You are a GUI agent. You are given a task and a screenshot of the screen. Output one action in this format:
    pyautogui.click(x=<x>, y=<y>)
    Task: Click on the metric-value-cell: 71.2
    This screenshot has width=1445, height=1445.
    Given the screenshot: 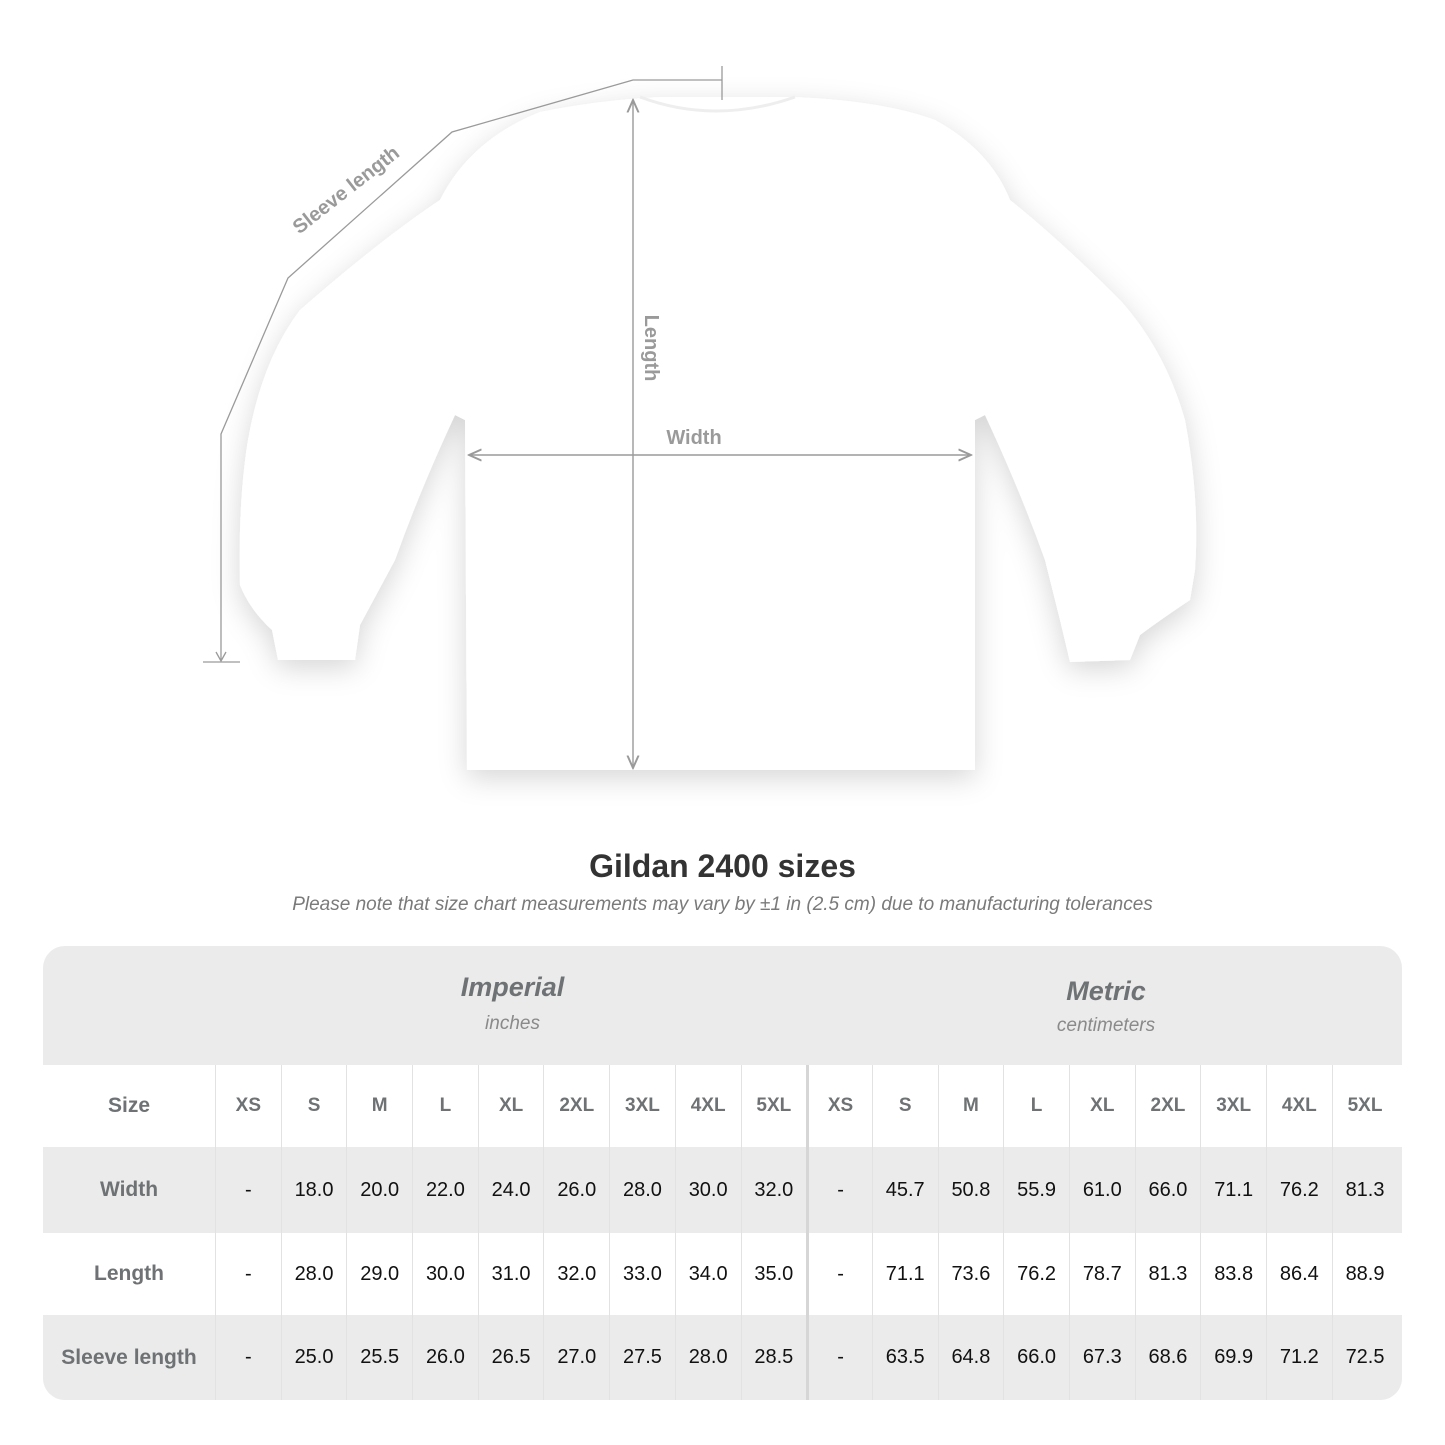 What is the action you would take?
    pyautogui.click(x=1299, y=1357)
    